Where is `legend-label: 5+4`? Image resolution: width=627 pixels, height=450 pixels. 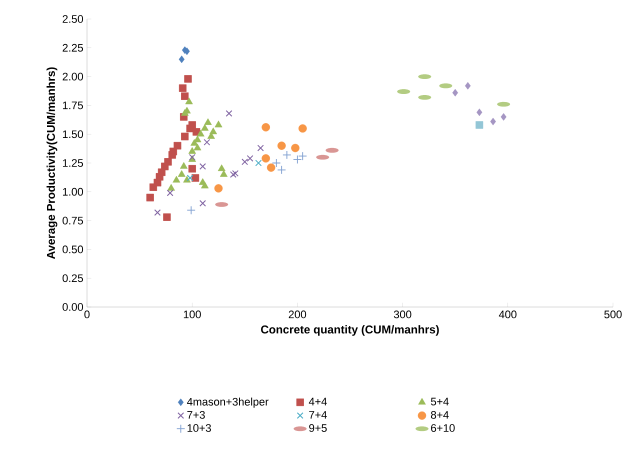
legend-label: 5+4 is located at coordinates (439, 402).